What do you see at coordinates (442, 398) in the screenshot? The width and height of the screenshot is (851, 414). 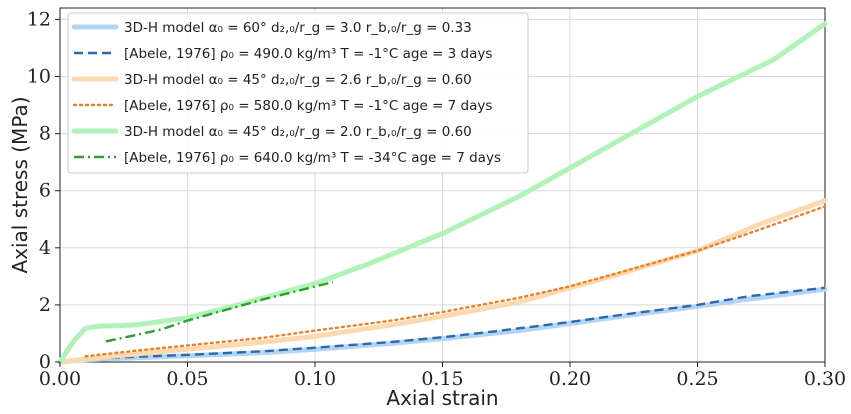 I see `x-axis-label: Axial strain` at bounding box center [442, 398].